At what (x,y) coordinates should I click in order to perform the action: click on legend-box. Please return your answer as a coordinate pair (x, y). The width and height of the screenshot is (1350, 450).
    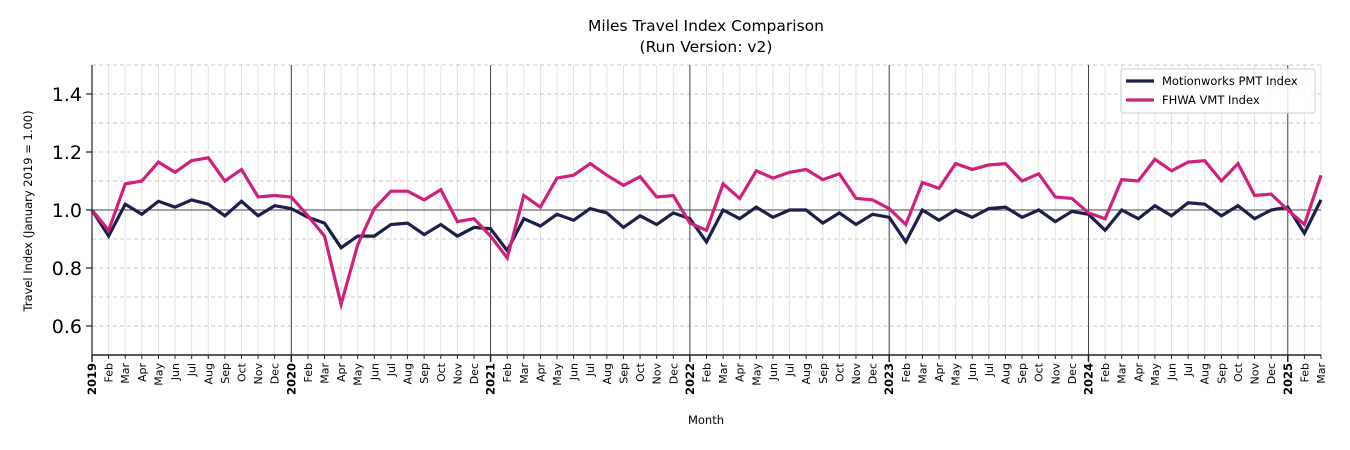
    Looking at the image, I should click on (1218, 91).